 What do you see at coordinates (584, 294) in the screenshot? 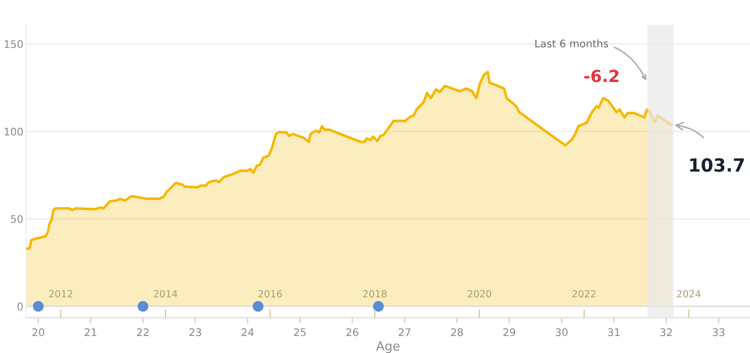
I see `x2-tick-label: 2022` at bounding box center [584, 294].